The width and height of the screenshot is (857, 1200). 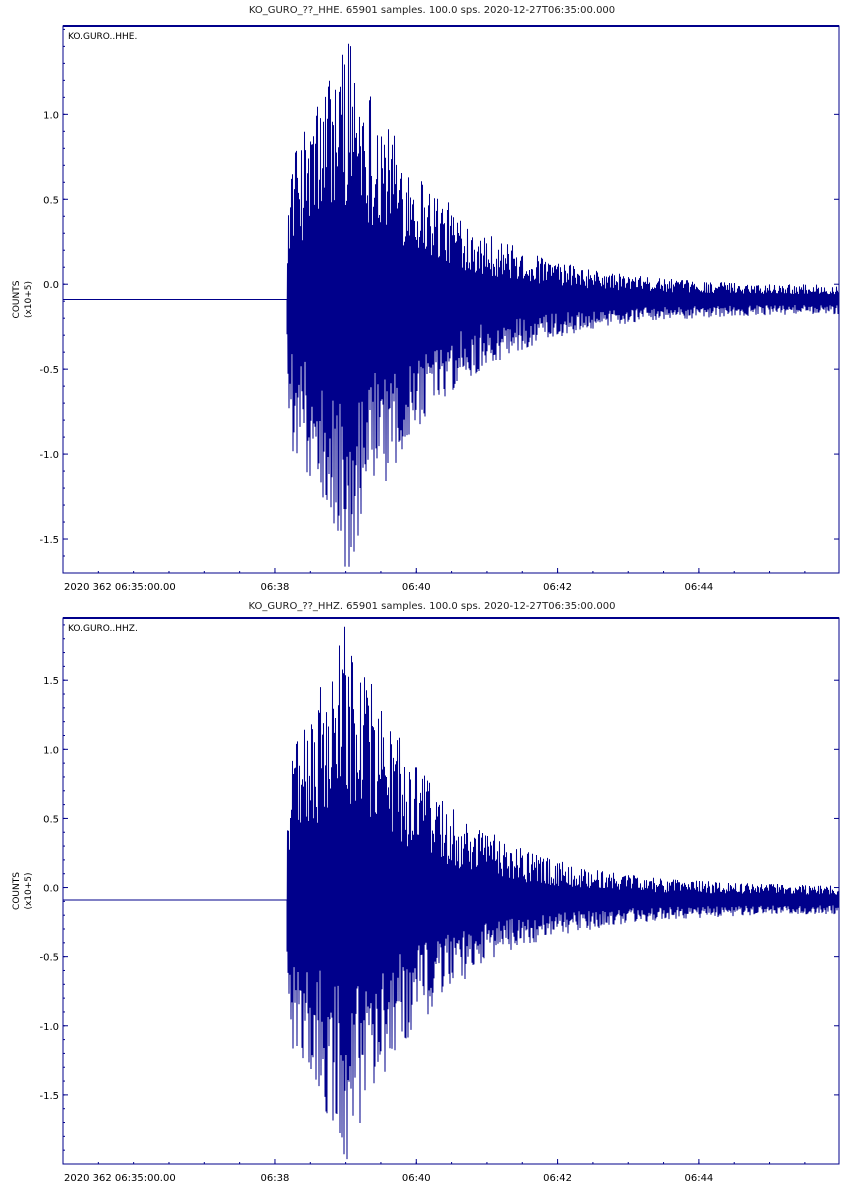 What do you see at coordinates (102, 37) in the screenshot?
I see `channel-label: KO.GURO..HHE.` at bounding box center [102, 37].